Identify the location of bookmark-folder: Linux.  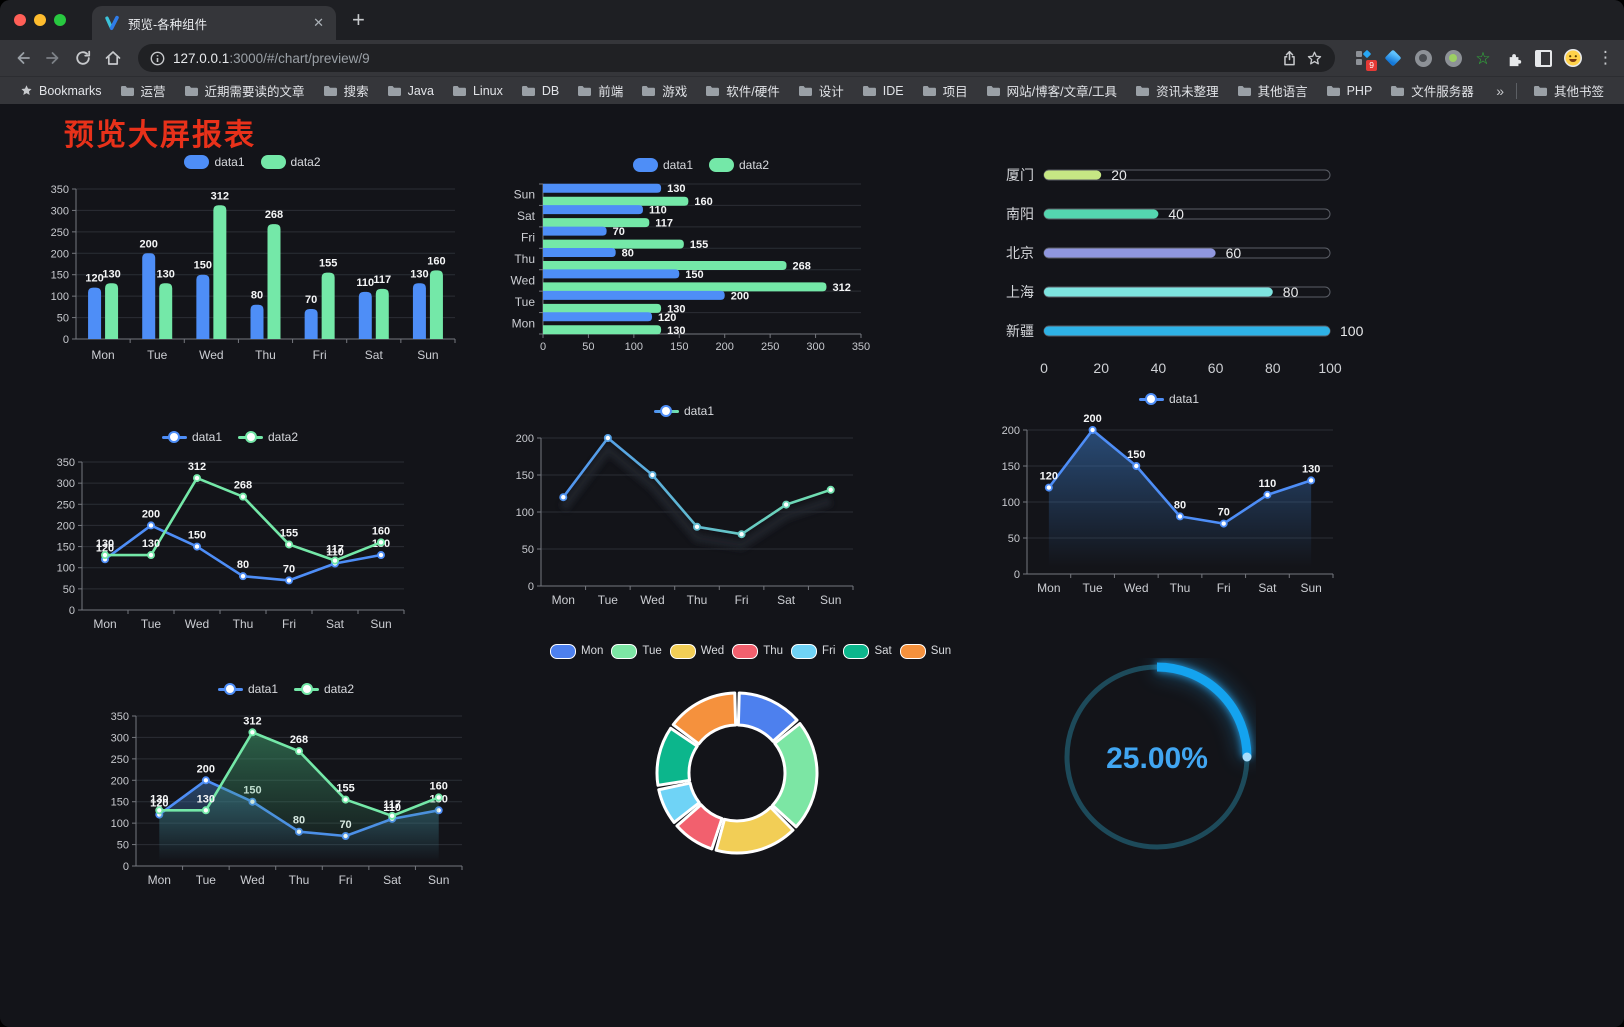
(477, 91).